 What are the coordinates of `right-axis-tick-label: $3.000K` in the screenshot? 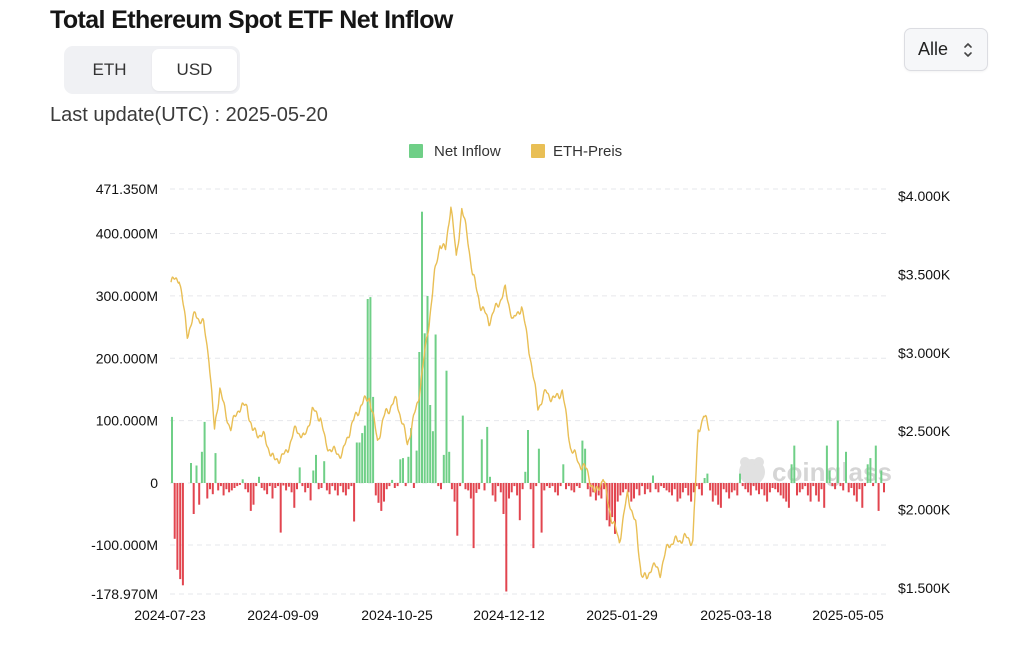 It's located at (924, 353).